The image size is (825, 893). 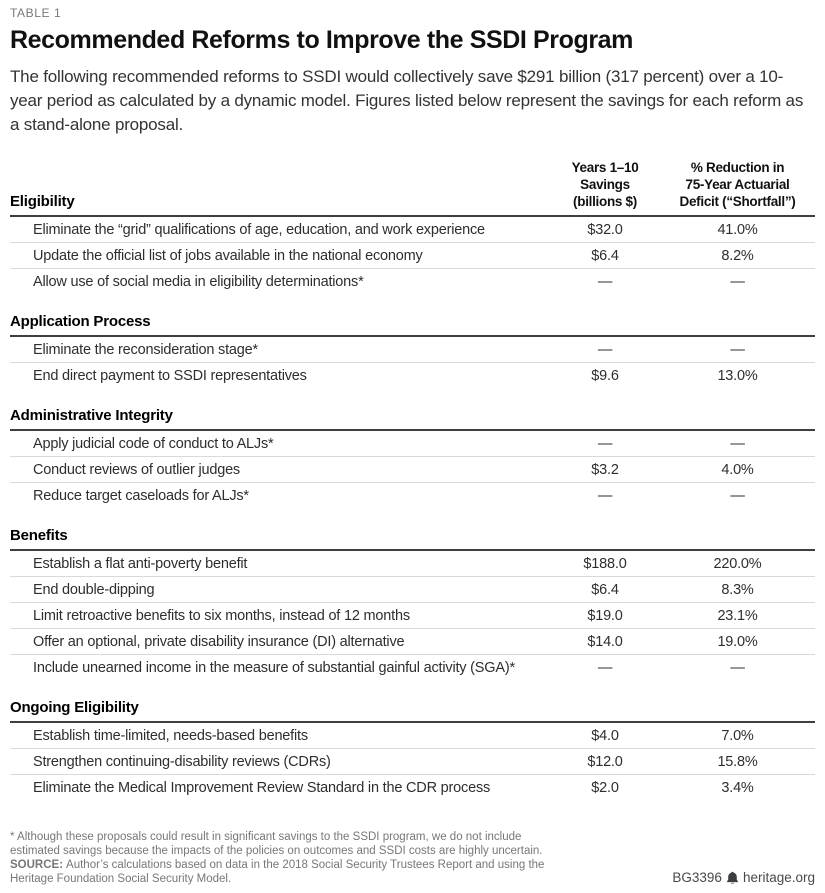 What do you see at coordinates (605, 375) in the screenshot?
I see `savings-value: $9.6` at bounding box center [605, 375].